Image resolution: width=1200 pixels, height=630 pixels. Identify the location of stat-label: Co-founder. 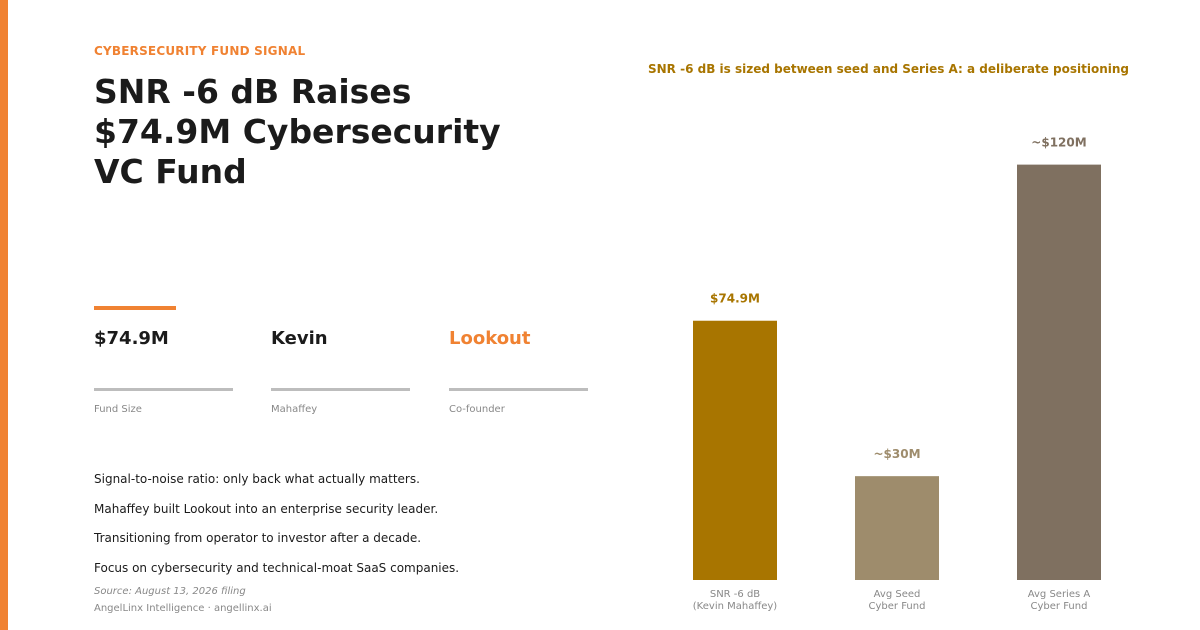
(477, 409).